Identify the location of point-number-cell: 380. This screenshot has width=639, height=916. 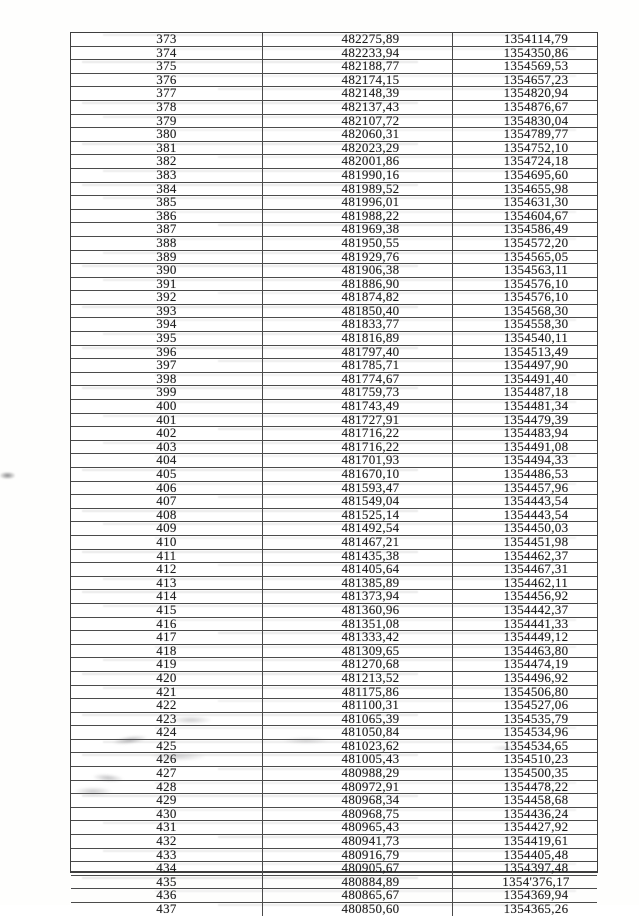
(167, 134).